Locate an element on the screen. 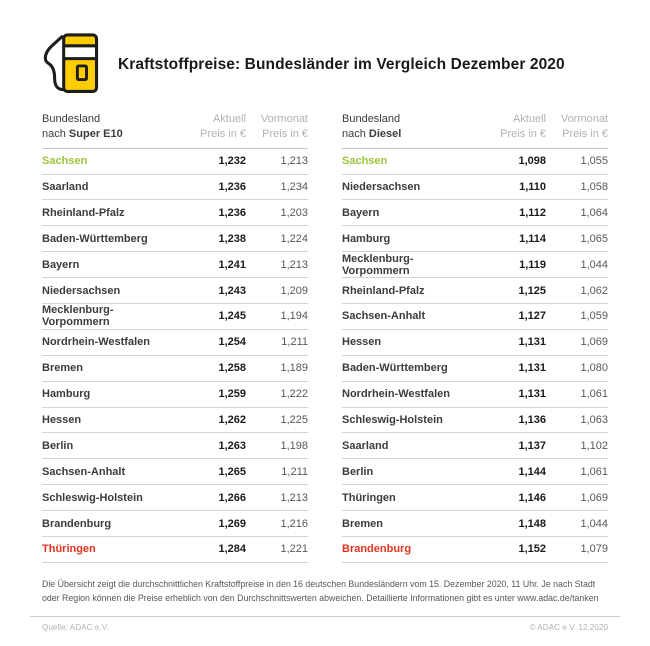 This screenshot has width=650, height=646. vormonat-price: 1,065 is located at coordinates (594, 238).